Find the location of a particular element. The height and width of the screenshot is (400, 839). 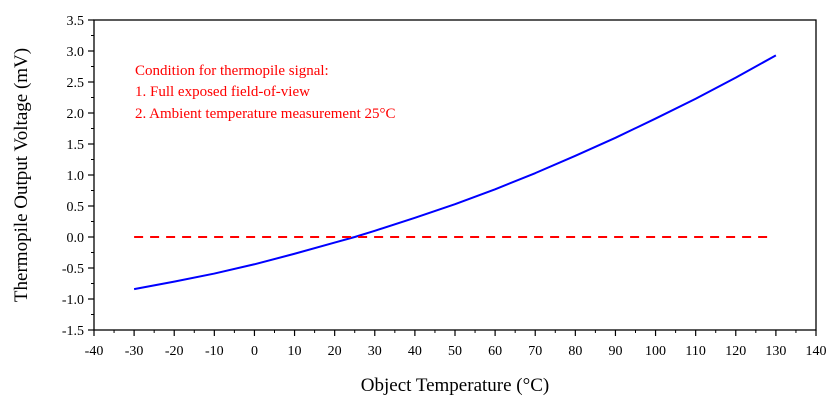

x-tick-label: -30 is located at coordinates (134, 351).